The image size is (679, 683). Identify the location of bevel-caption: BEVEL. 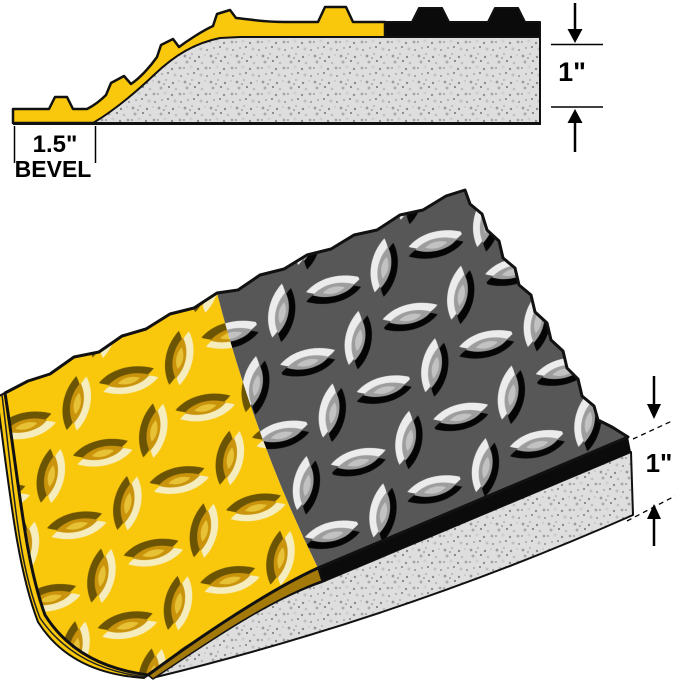
(53, 169).